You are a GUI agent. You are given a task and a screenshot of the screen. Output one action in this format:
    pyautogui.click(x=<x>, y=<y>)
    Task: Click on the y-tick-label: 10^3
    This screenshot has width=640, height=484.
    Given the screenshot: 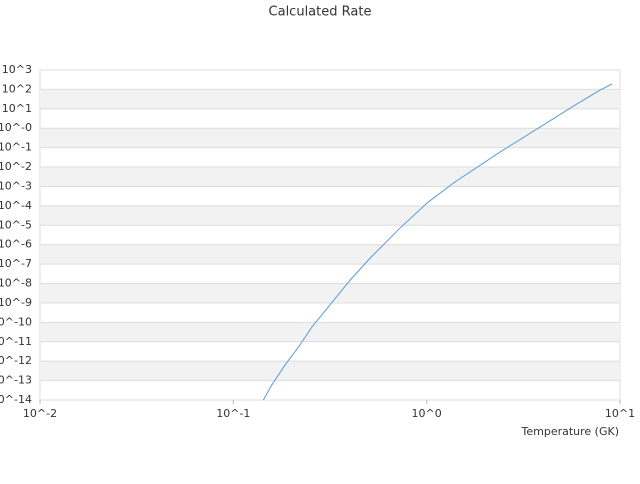 What is the action you would take?
    pyautogui.click(x=17, y=69)
    